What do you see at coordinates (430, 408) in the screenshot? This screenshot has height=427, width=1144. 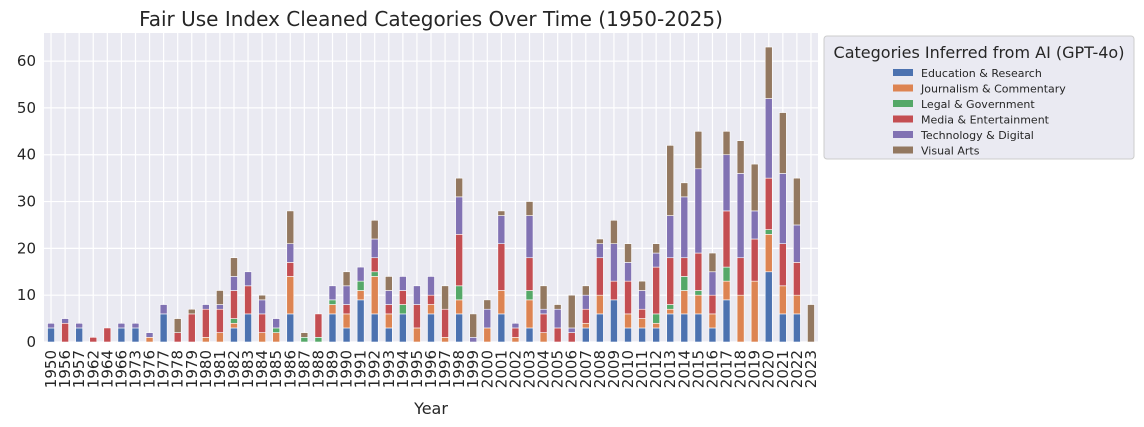 I see `x-axis-label: Year` at bounding box center [430, 408].